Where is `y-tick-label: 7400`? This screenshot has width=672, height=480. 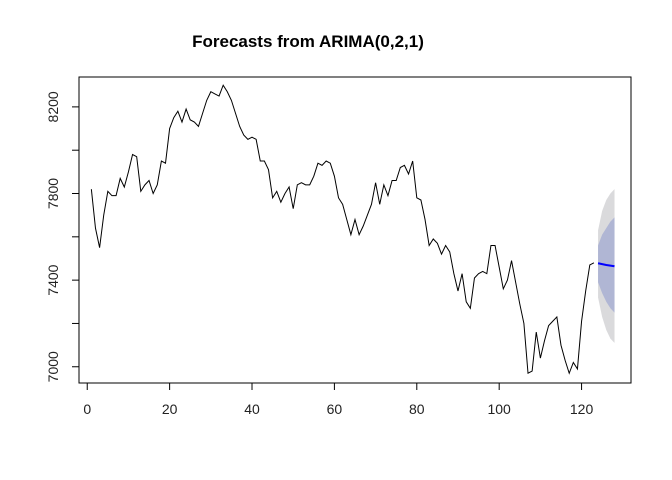
y-tick-label: 7400 is located at coordinates (53, 279).